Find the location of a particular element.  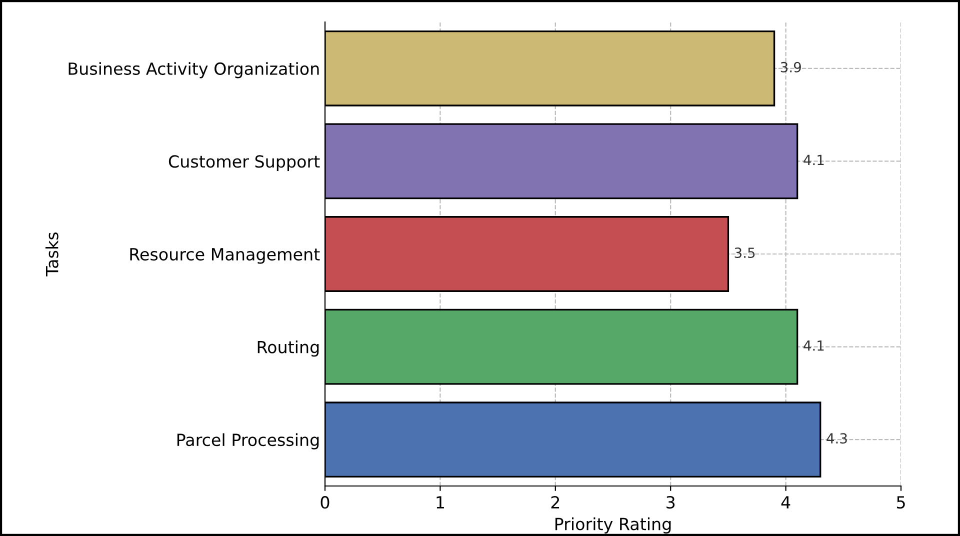

x-tick-label: 4 is located at coordinates (785, 502).